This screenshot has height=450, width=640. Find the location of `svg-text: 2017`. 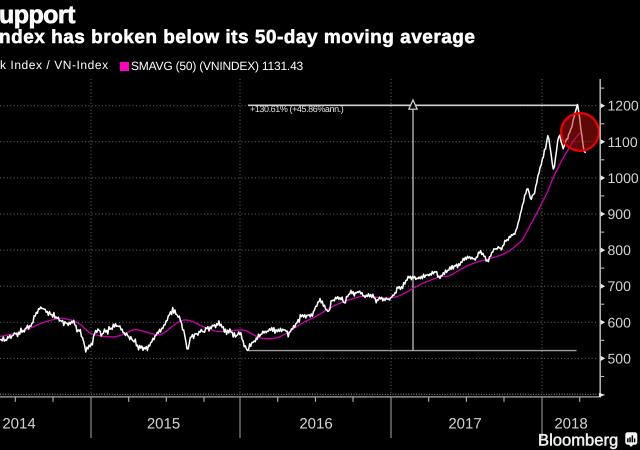

svg-text: 2017 is located at coordinates (464, 424).